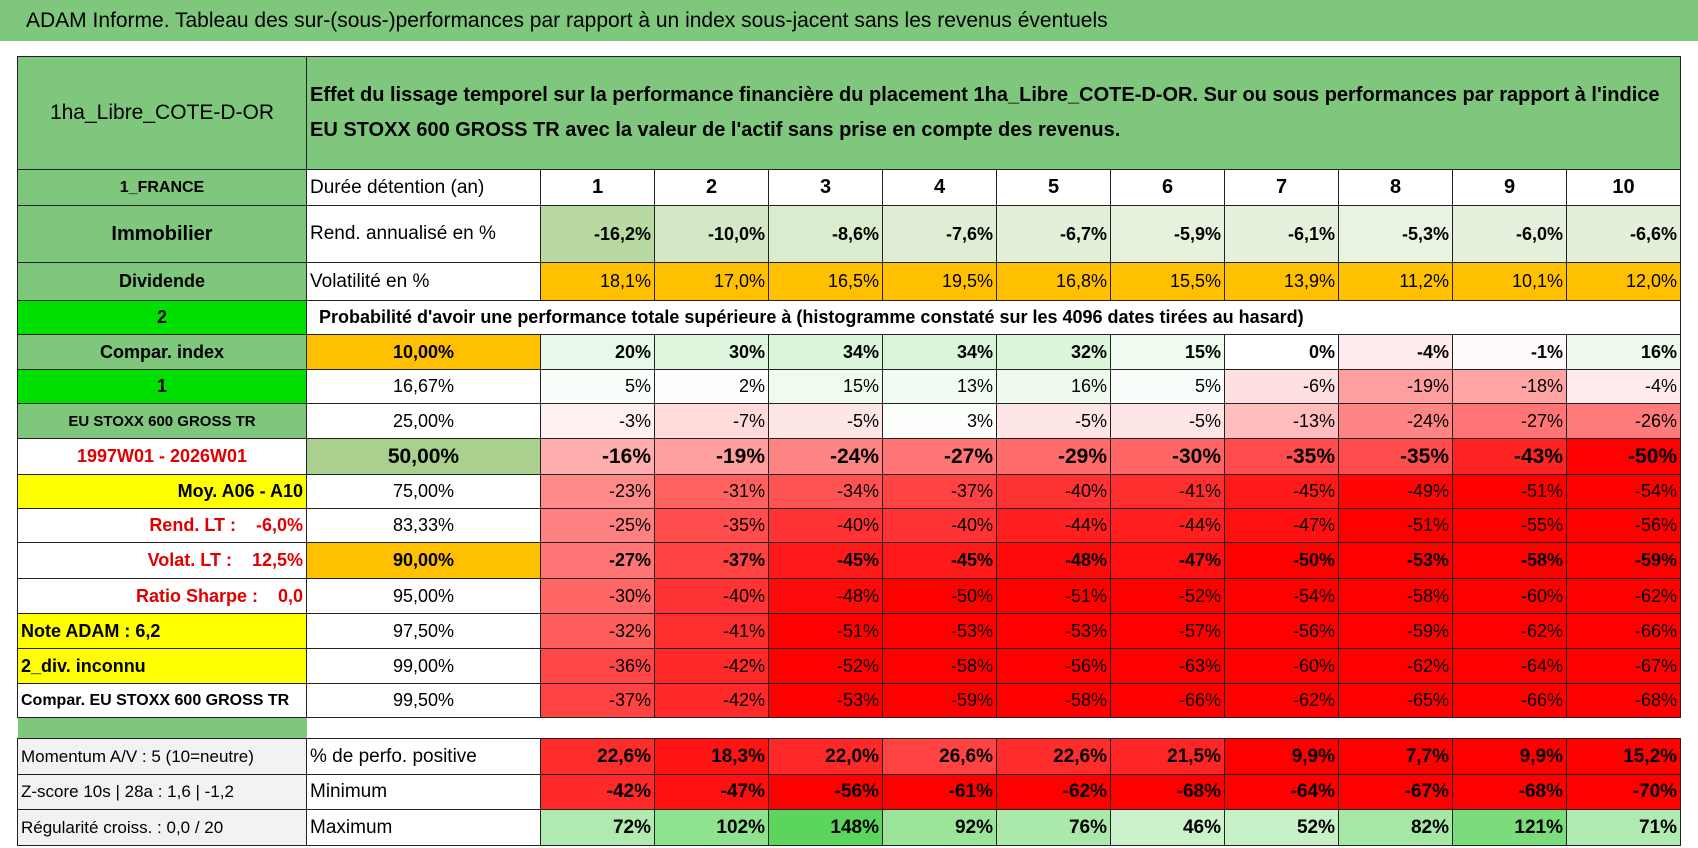 The image size is (1698, 848). What do you see at coordinates (597, 491) in the screenshot?
I see `value-cell: -23%` at bounding box center [597, 491].